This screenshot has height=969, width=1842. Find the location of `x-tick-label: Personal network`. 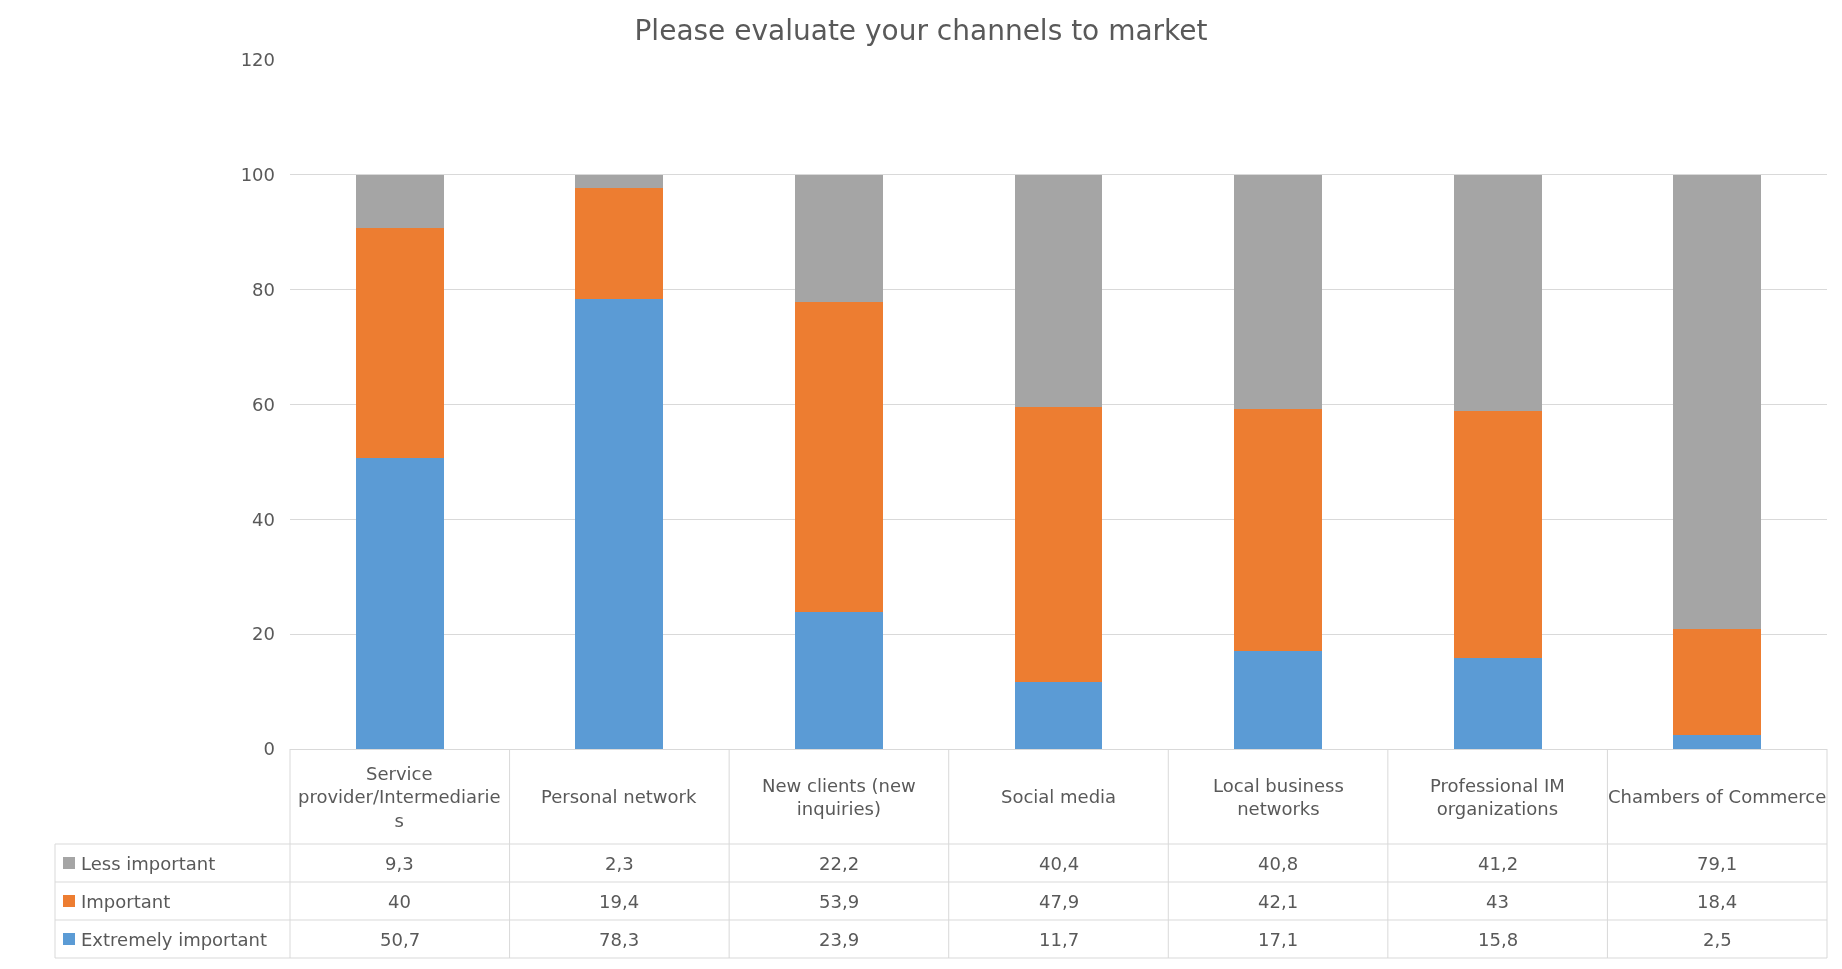

x-tick-label: Personal network is located at coordinates (619, 796).